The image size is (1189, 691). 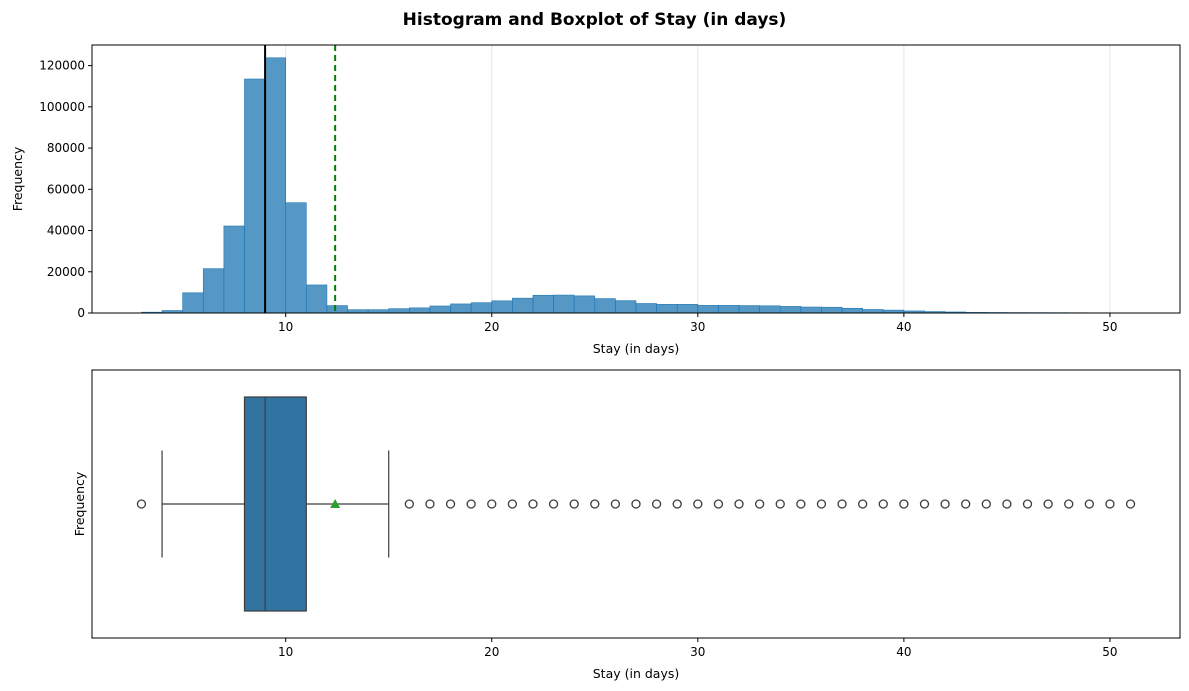 What do you see at coordinates (335, 503) in the screenshot?
I see `mean-marker` at bounding box center [335, 503].